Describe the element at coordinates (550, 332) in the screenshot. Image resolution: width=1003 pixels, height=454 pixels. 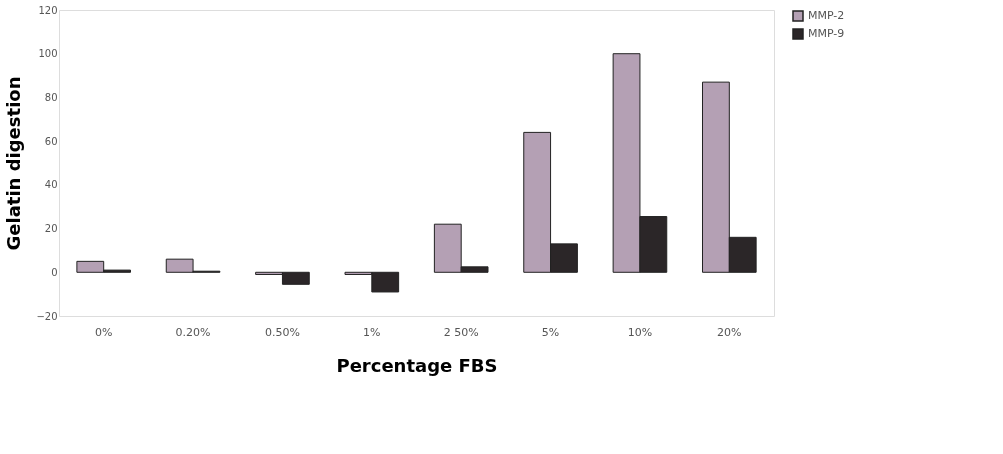
I see `x-tick-label: 5%` at that location.